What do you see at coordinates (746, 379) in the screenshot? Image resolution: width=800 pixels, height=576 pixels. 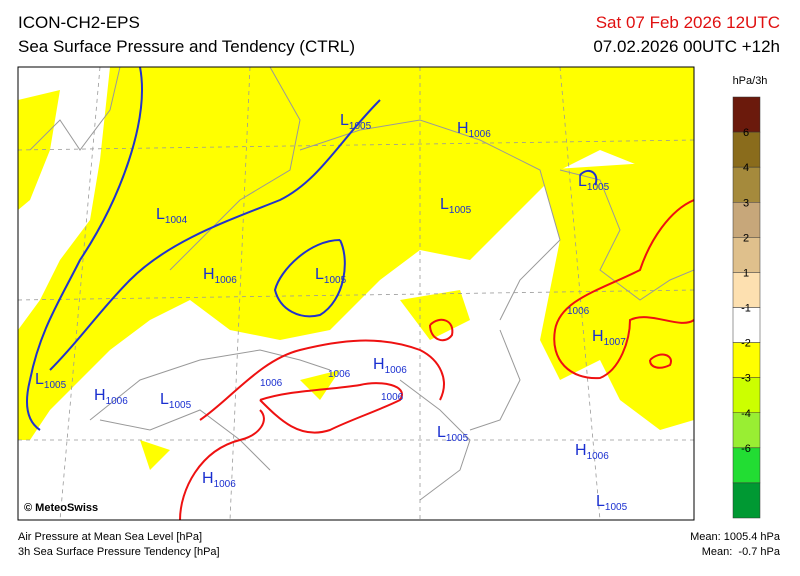 I see `legend-label: -3` at bounding box center [746, 379].